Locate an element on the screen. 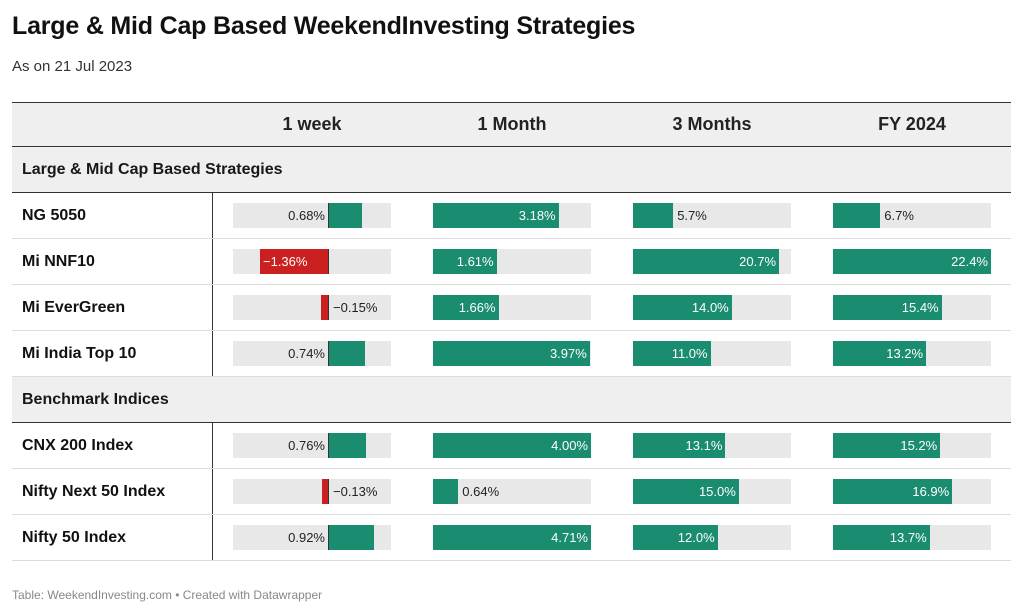 The width and height of the screenshot is (1024, 616). data-label: 0.68% is located at coordinates (306, 215).